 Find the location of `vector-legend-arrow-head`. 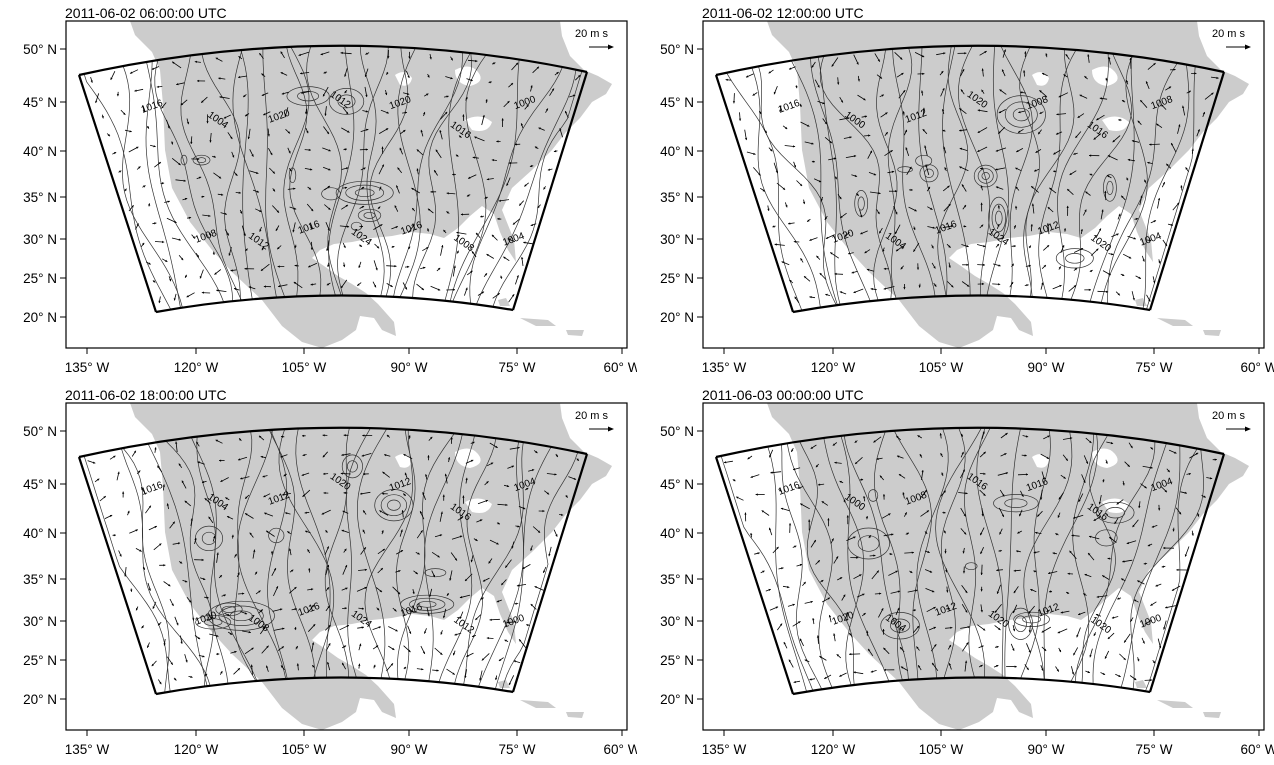

vector-legend-arrow-head is located at coordinates (1248, 47).